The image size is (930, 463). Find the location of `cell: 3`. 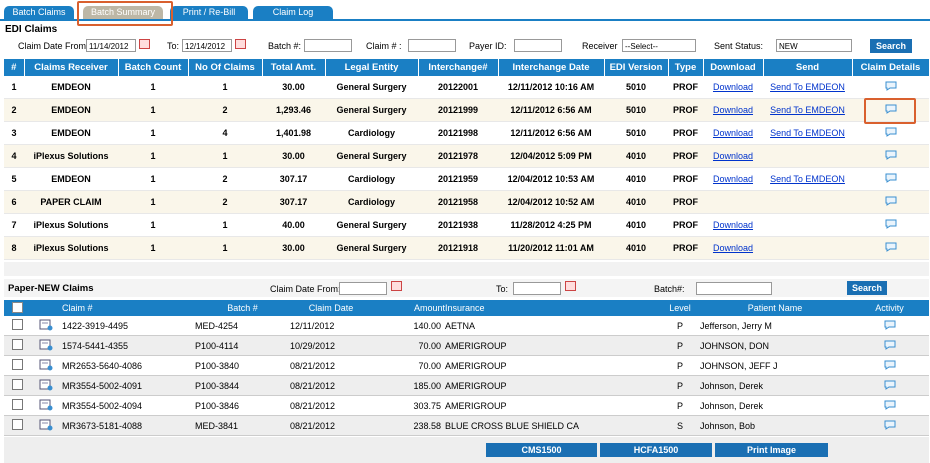

cell: 3 is located at coordinates (14, 133).